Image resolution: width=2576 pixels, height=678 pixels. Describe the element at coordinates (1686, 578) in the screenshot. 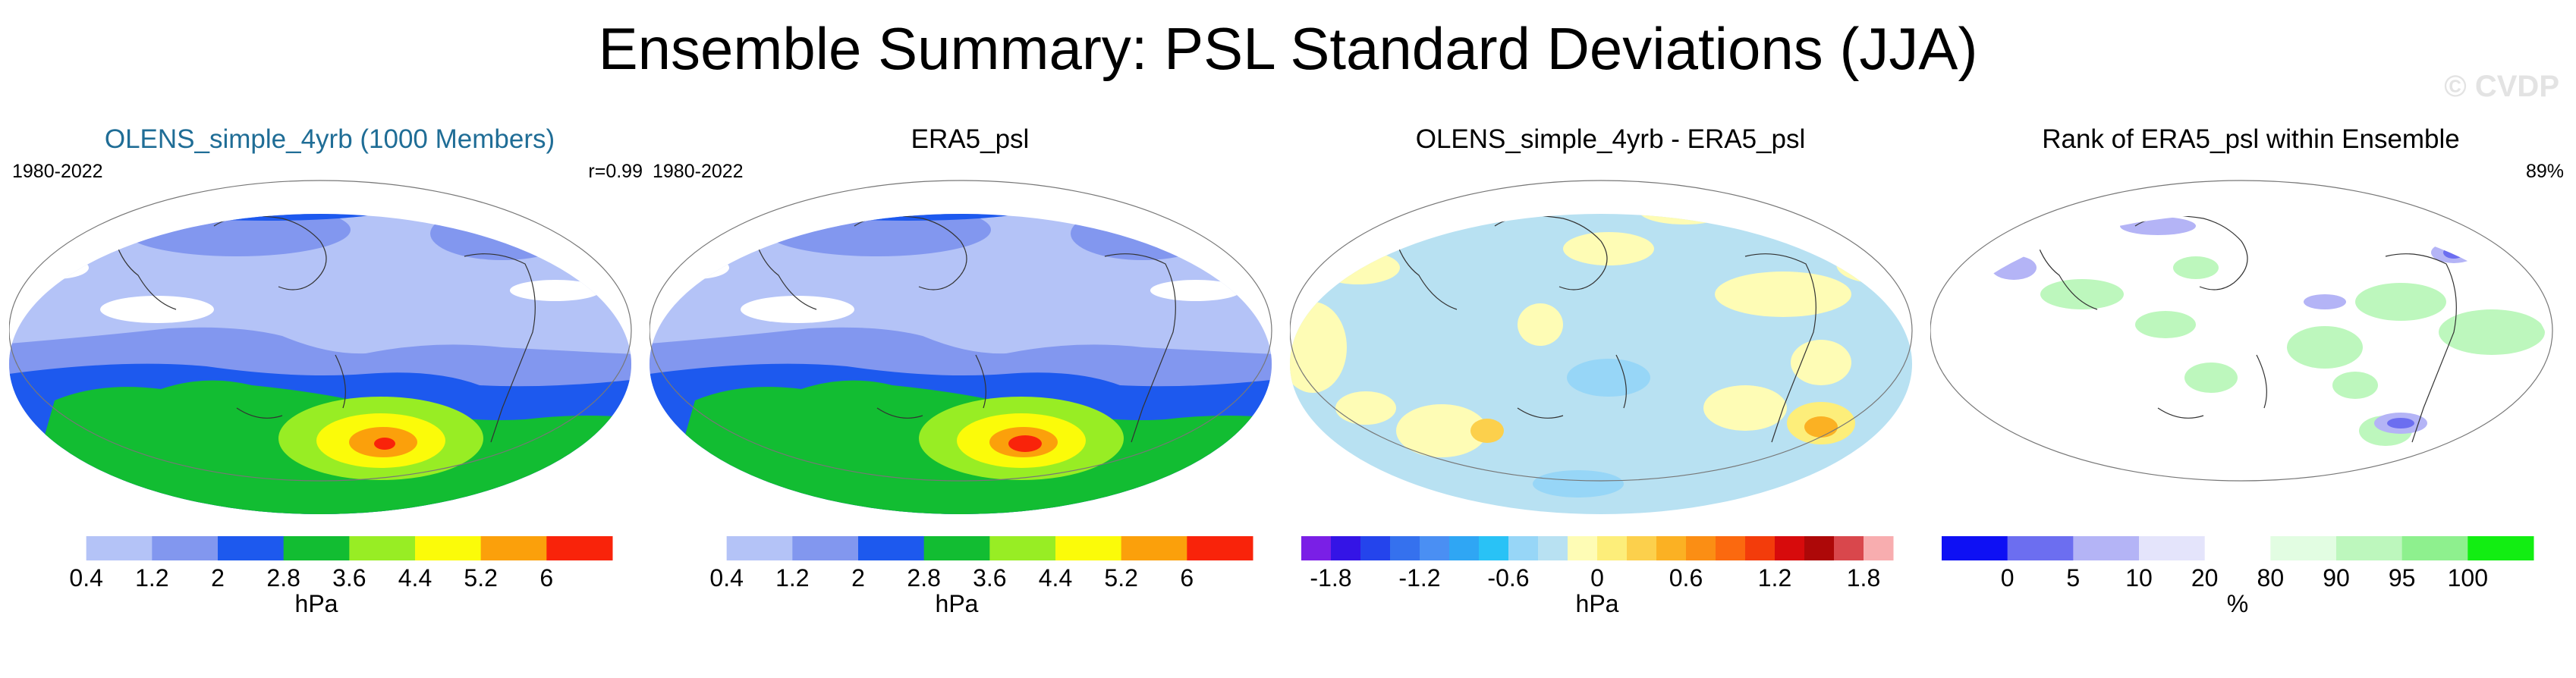

I see `colorbar-tick-label: 0.6` at that location.